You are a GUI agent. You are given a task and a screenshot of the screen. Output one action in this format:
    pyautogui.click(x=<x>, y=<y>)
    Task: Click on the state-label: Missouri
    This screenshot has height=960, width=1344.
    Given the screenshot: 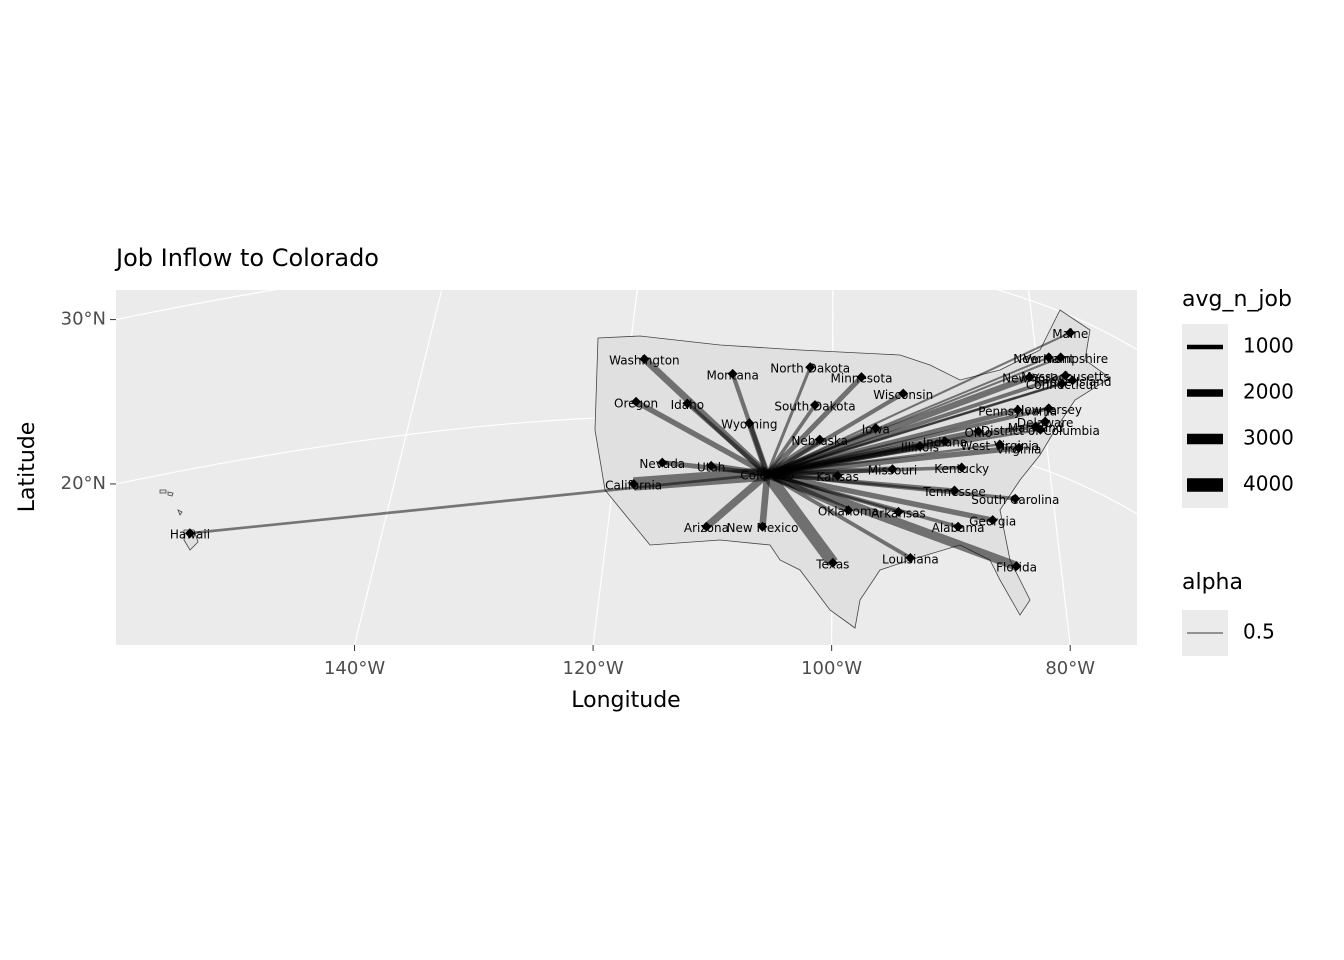 What is the action you would take?
    pyautogui.click(x=892, y=471)
    